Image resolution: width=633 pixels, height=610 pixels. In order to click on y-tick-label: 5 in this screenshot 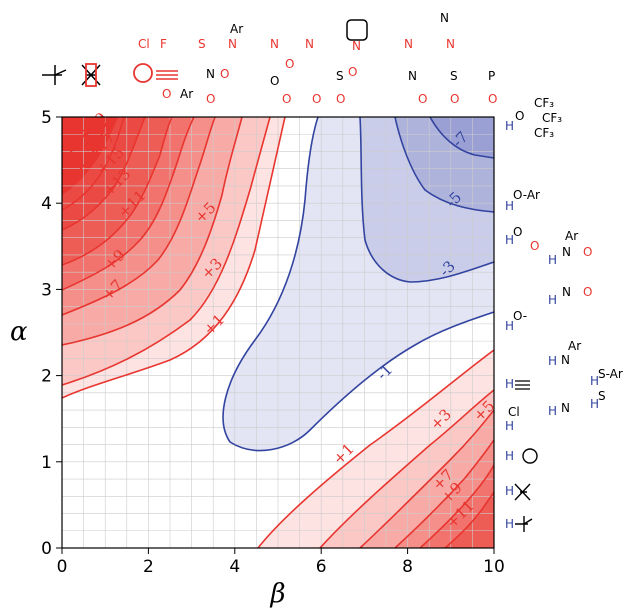, I will do `click(46, 118)`.